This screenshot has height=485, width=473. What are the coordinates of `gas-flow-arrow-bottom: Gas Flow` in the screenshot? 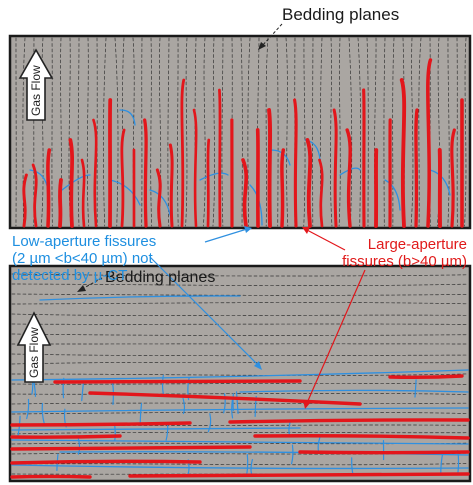 It's located at (34, 347).